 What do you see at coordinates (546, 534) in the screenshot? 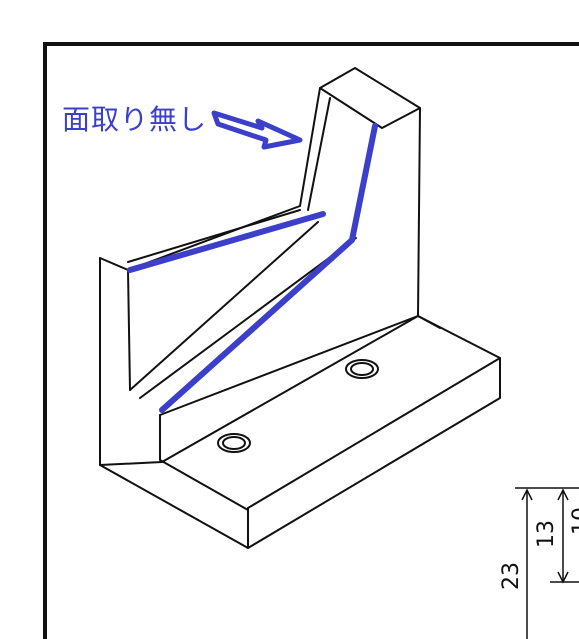
I see `dimension-text-13: 13` at bounding box center [546, 534].